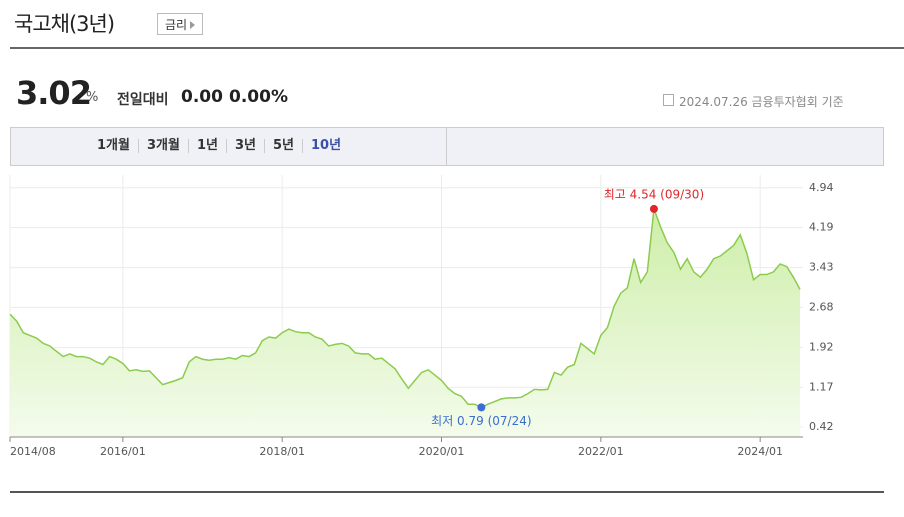  What do you see at coordinates (325, 146) in the screenshot?
I see `tab: 10년` at bounding box center [325, 146].